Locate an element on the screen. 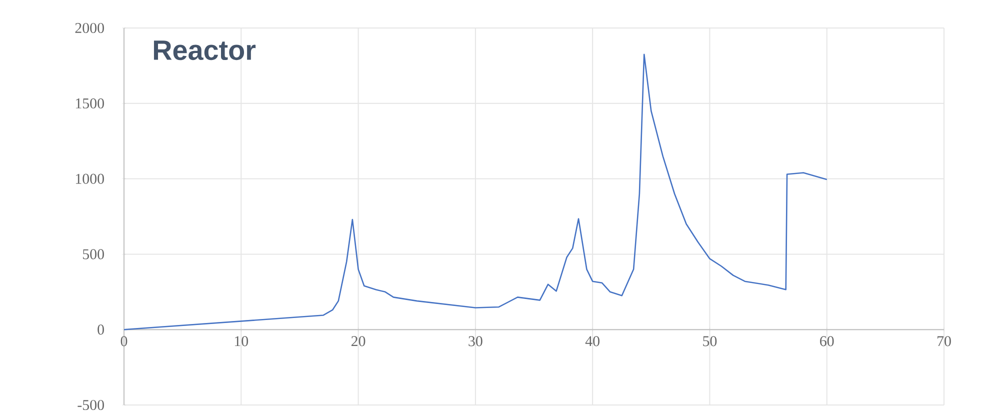  x-tick-label: 50 is located at coordinates (710, 341).